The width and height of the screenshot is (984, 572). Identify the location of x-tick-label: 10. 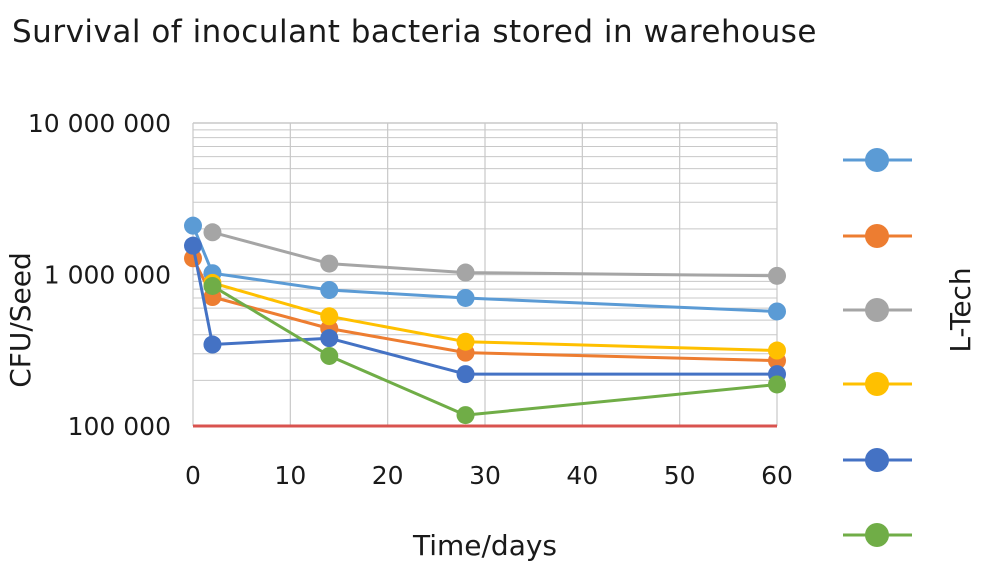
(290, 475).